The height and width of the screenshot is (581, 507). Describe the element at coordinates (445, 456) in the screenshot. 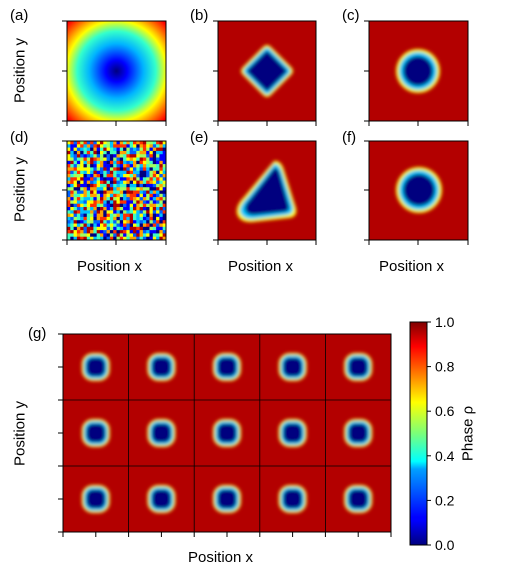

I see `colorbar-tick-label: 0.4` at that location.